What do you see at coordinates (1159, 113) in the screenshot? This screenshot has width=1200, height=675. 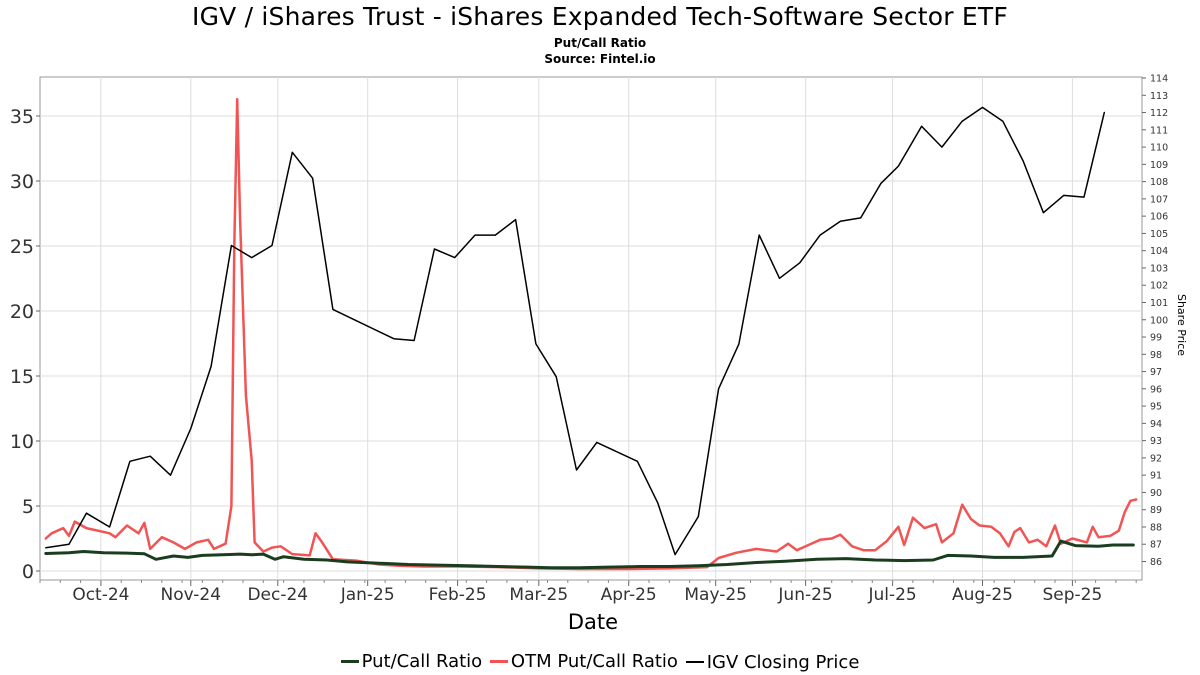 I see `y-right-tick-label: 112` at bounding box center [1159, 113].